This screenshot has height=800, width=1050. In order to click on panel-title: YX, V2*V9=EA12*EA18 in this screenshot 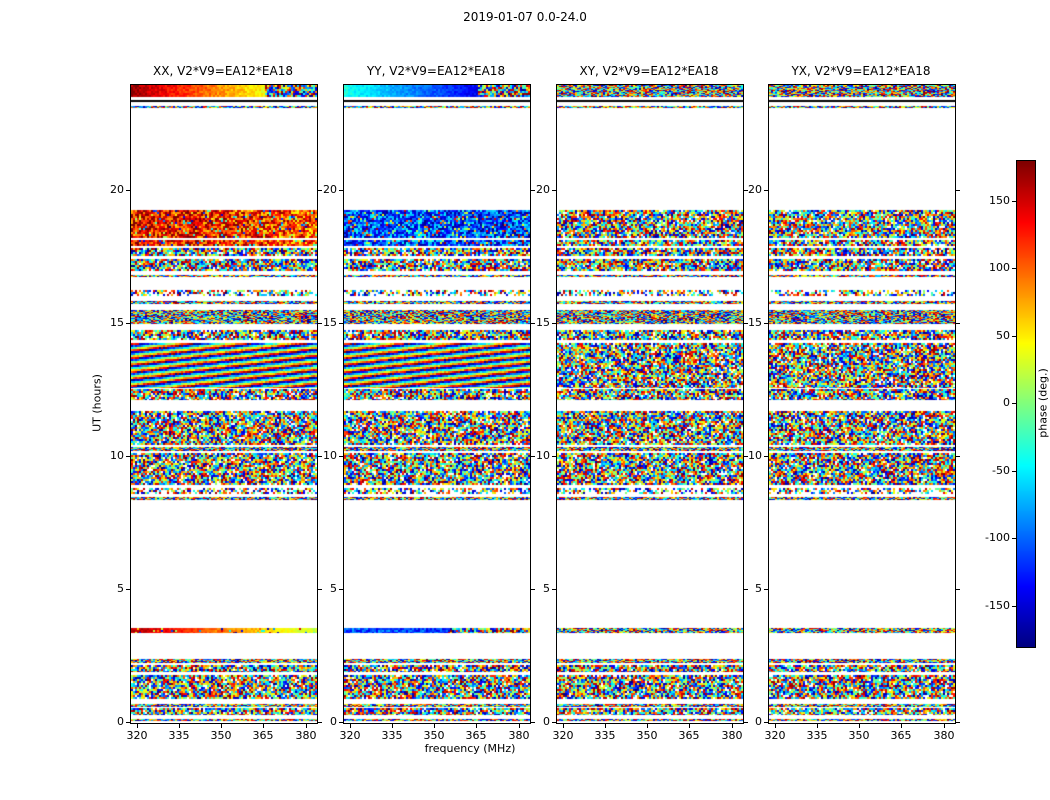, I will do `click(861, 71)`.